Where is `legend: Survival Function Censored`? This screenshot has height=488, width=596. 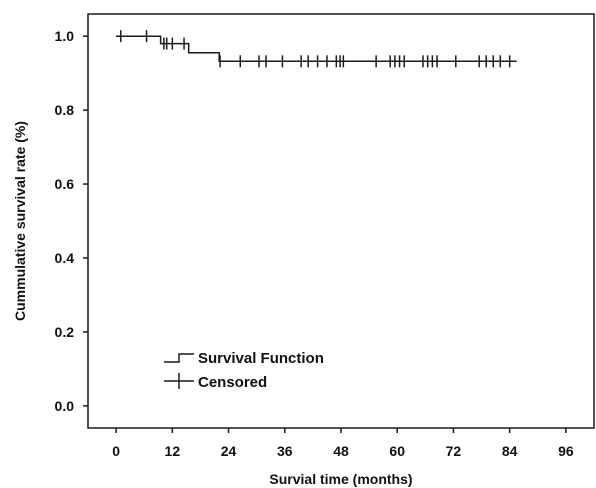 legend: Survival Function Censored is located at coordinates (244, 370).